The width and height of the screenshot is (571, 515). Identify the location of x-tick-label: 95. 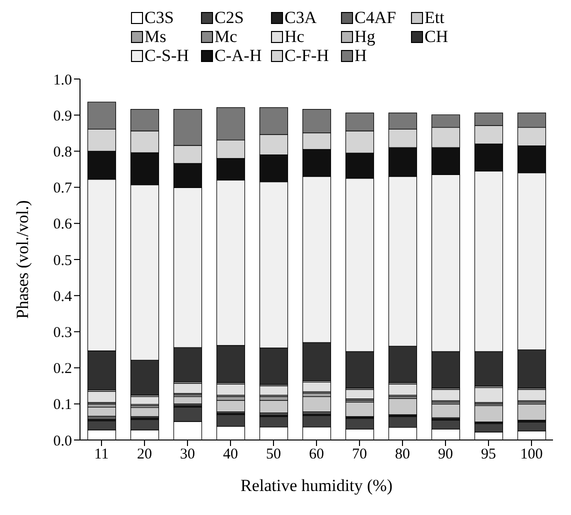
(488, 454).